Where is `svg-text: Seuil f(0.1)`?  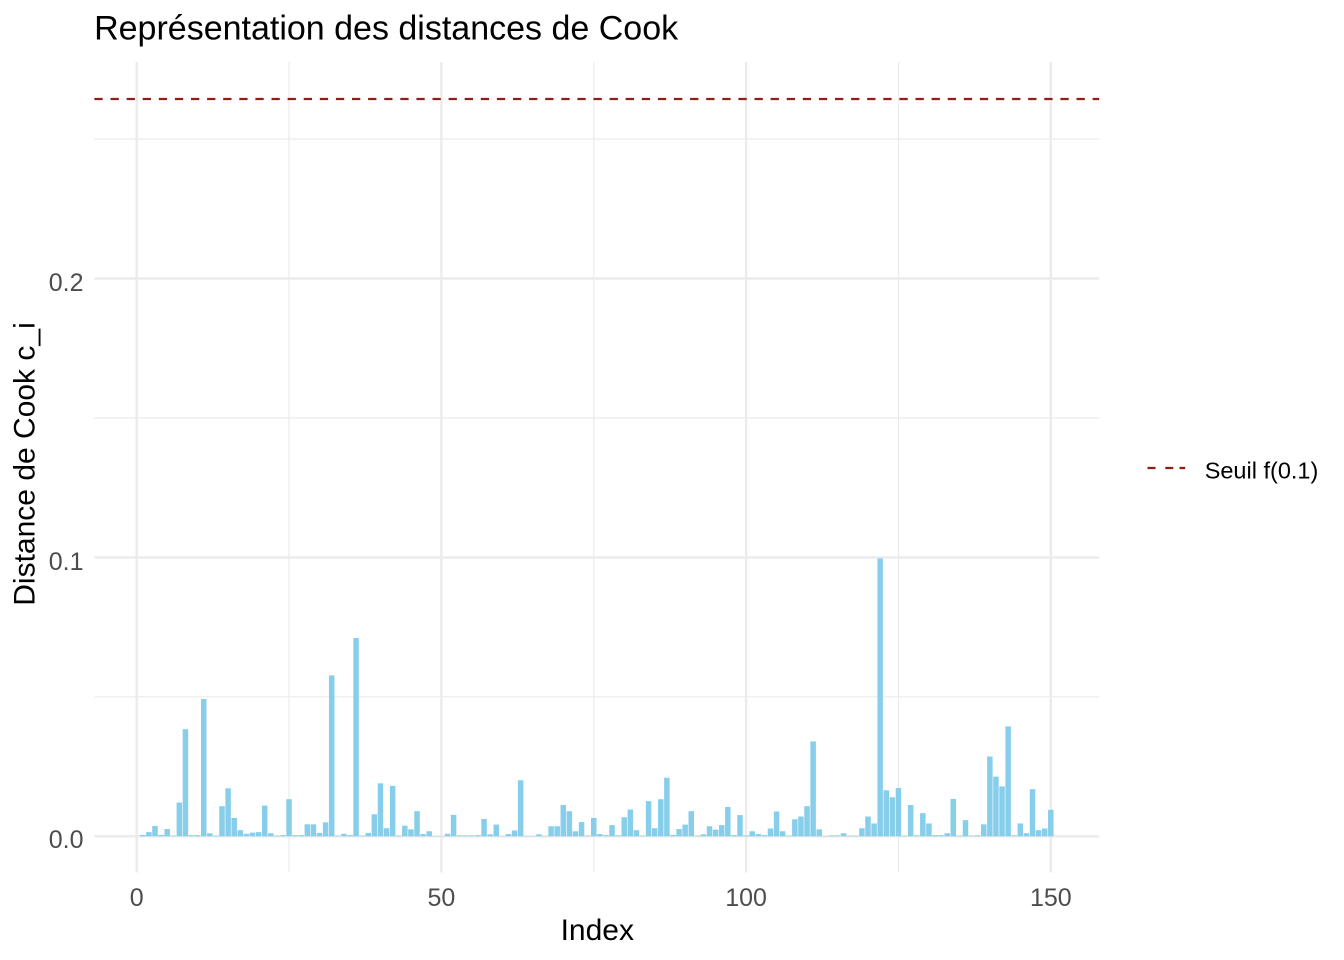 svg-text: Seuil f(0.1) is located at coordinates (1262, 471).